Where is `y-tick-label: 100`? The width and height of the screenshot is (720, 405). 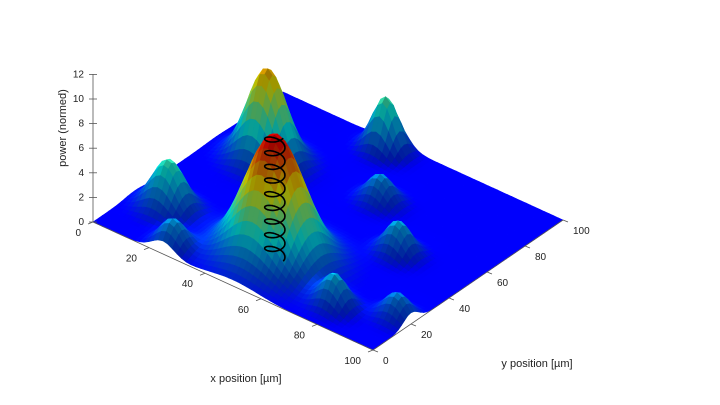
y-tick-label: 100 is located at coordinates (581, 231).